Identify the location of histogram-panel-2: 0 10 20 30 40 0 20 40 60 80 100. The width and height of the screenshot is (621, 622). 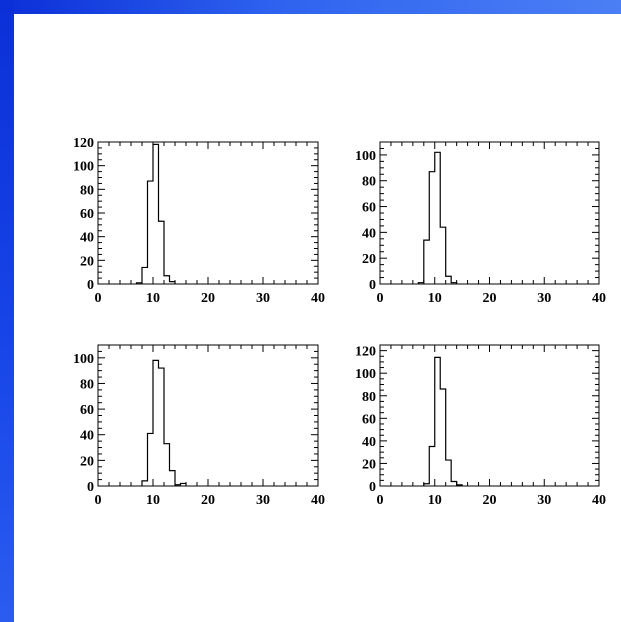
(480, 223).